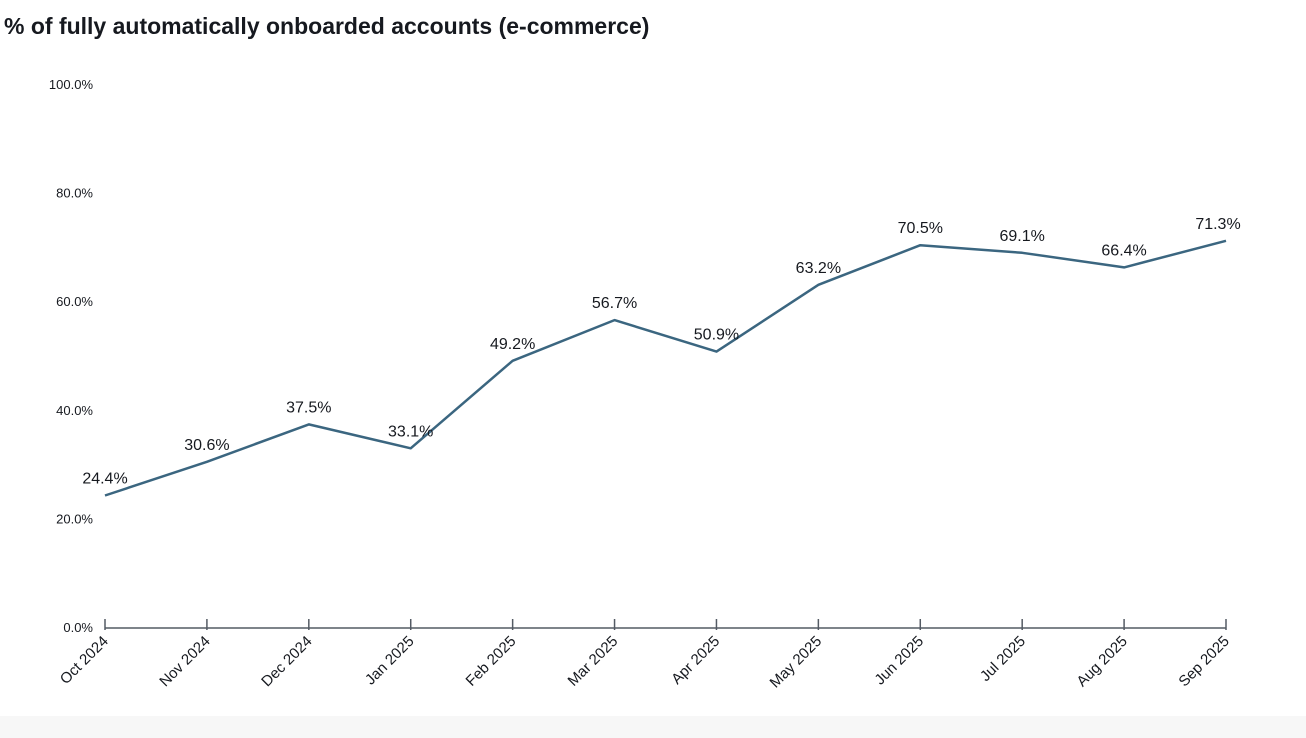  What do you see at coordinates (818, 268) in the screenshot?
I see `data-label: 63.2%` at bounding box center [818, 268].